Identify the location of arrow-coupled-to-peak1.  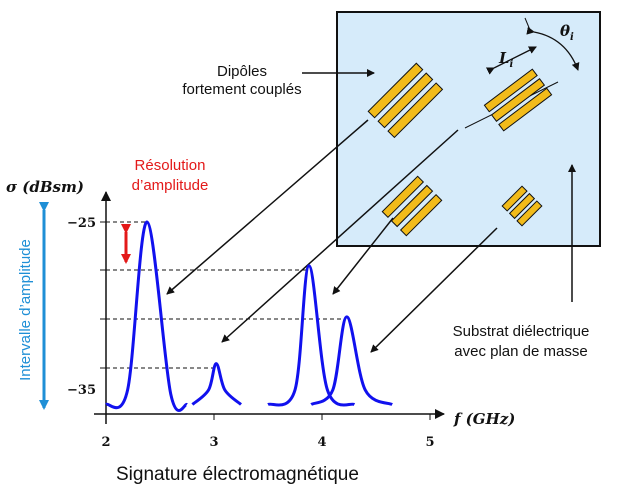
(267, 207).